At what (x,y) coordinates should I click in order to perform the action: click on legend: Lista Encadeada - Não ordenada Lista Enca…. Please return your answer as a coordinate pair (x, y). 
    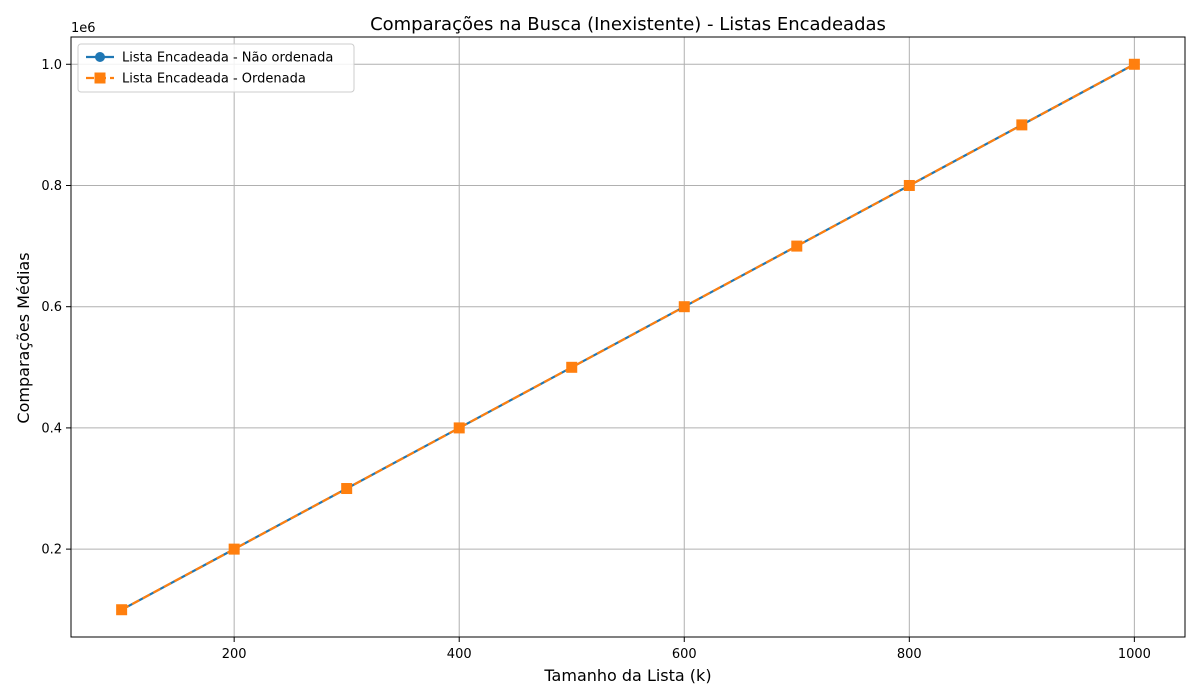
    Looking at the image, I should click on (216, 68).